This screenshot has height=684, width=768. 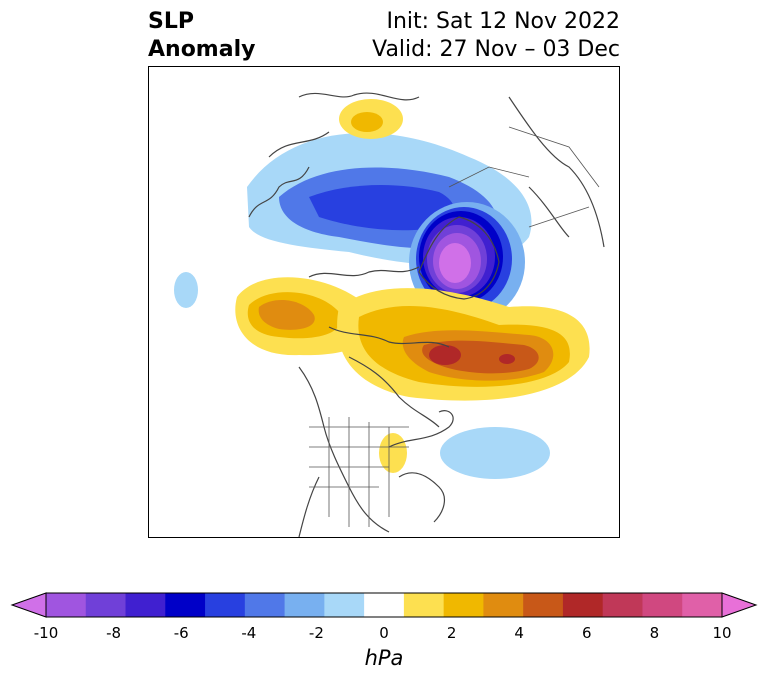 I want to click on colorbar-upper-extension, so click(x=739, y=605).